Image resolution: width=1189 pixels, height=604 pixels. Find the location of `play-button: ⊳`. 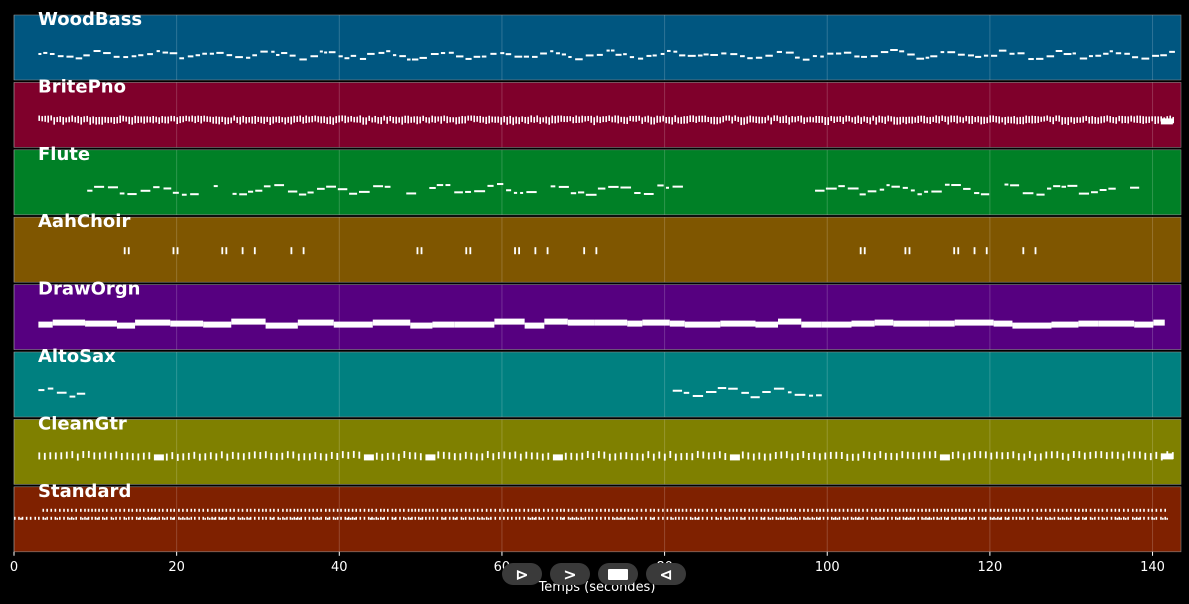

play-button: ⊳ is located at coordinates (522, 574).